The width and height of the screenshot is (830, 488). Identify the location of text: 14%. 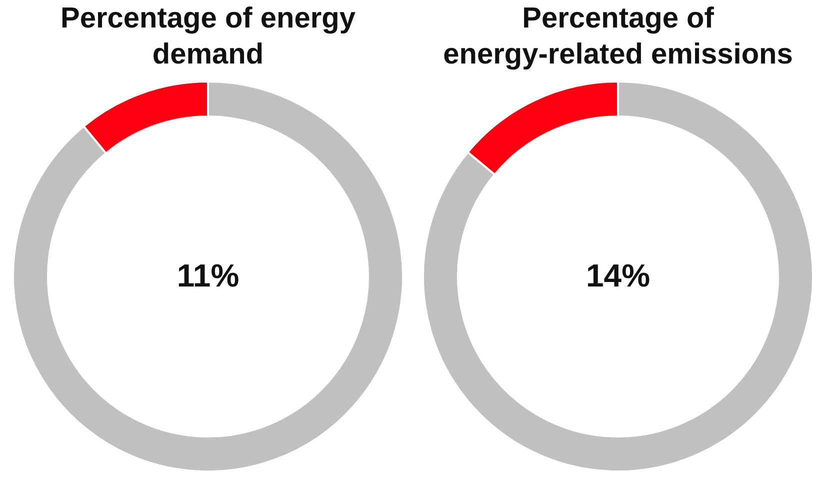
(618, 276).